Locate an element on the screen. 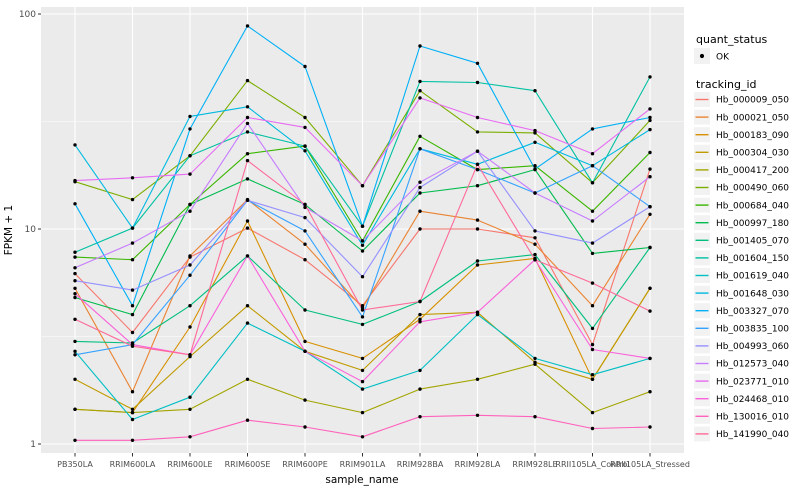  legend-entry-label: Hb_023771_010 is located at coordinates (752, 382).